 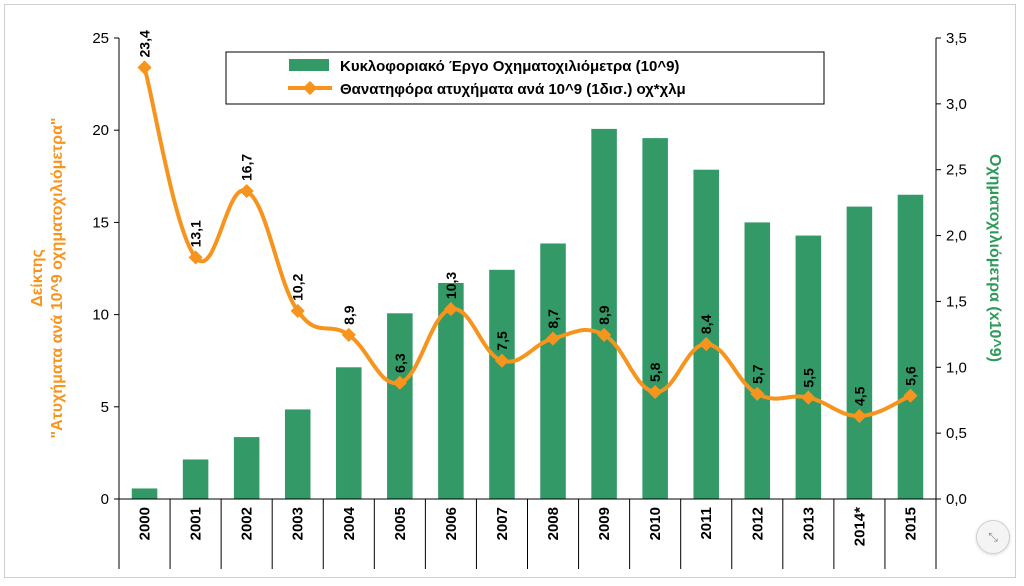 What do you see at coordinates (604, 523) in the screenshot?
I see `x-tick-label: 2009` at bounding box center [604, 523].